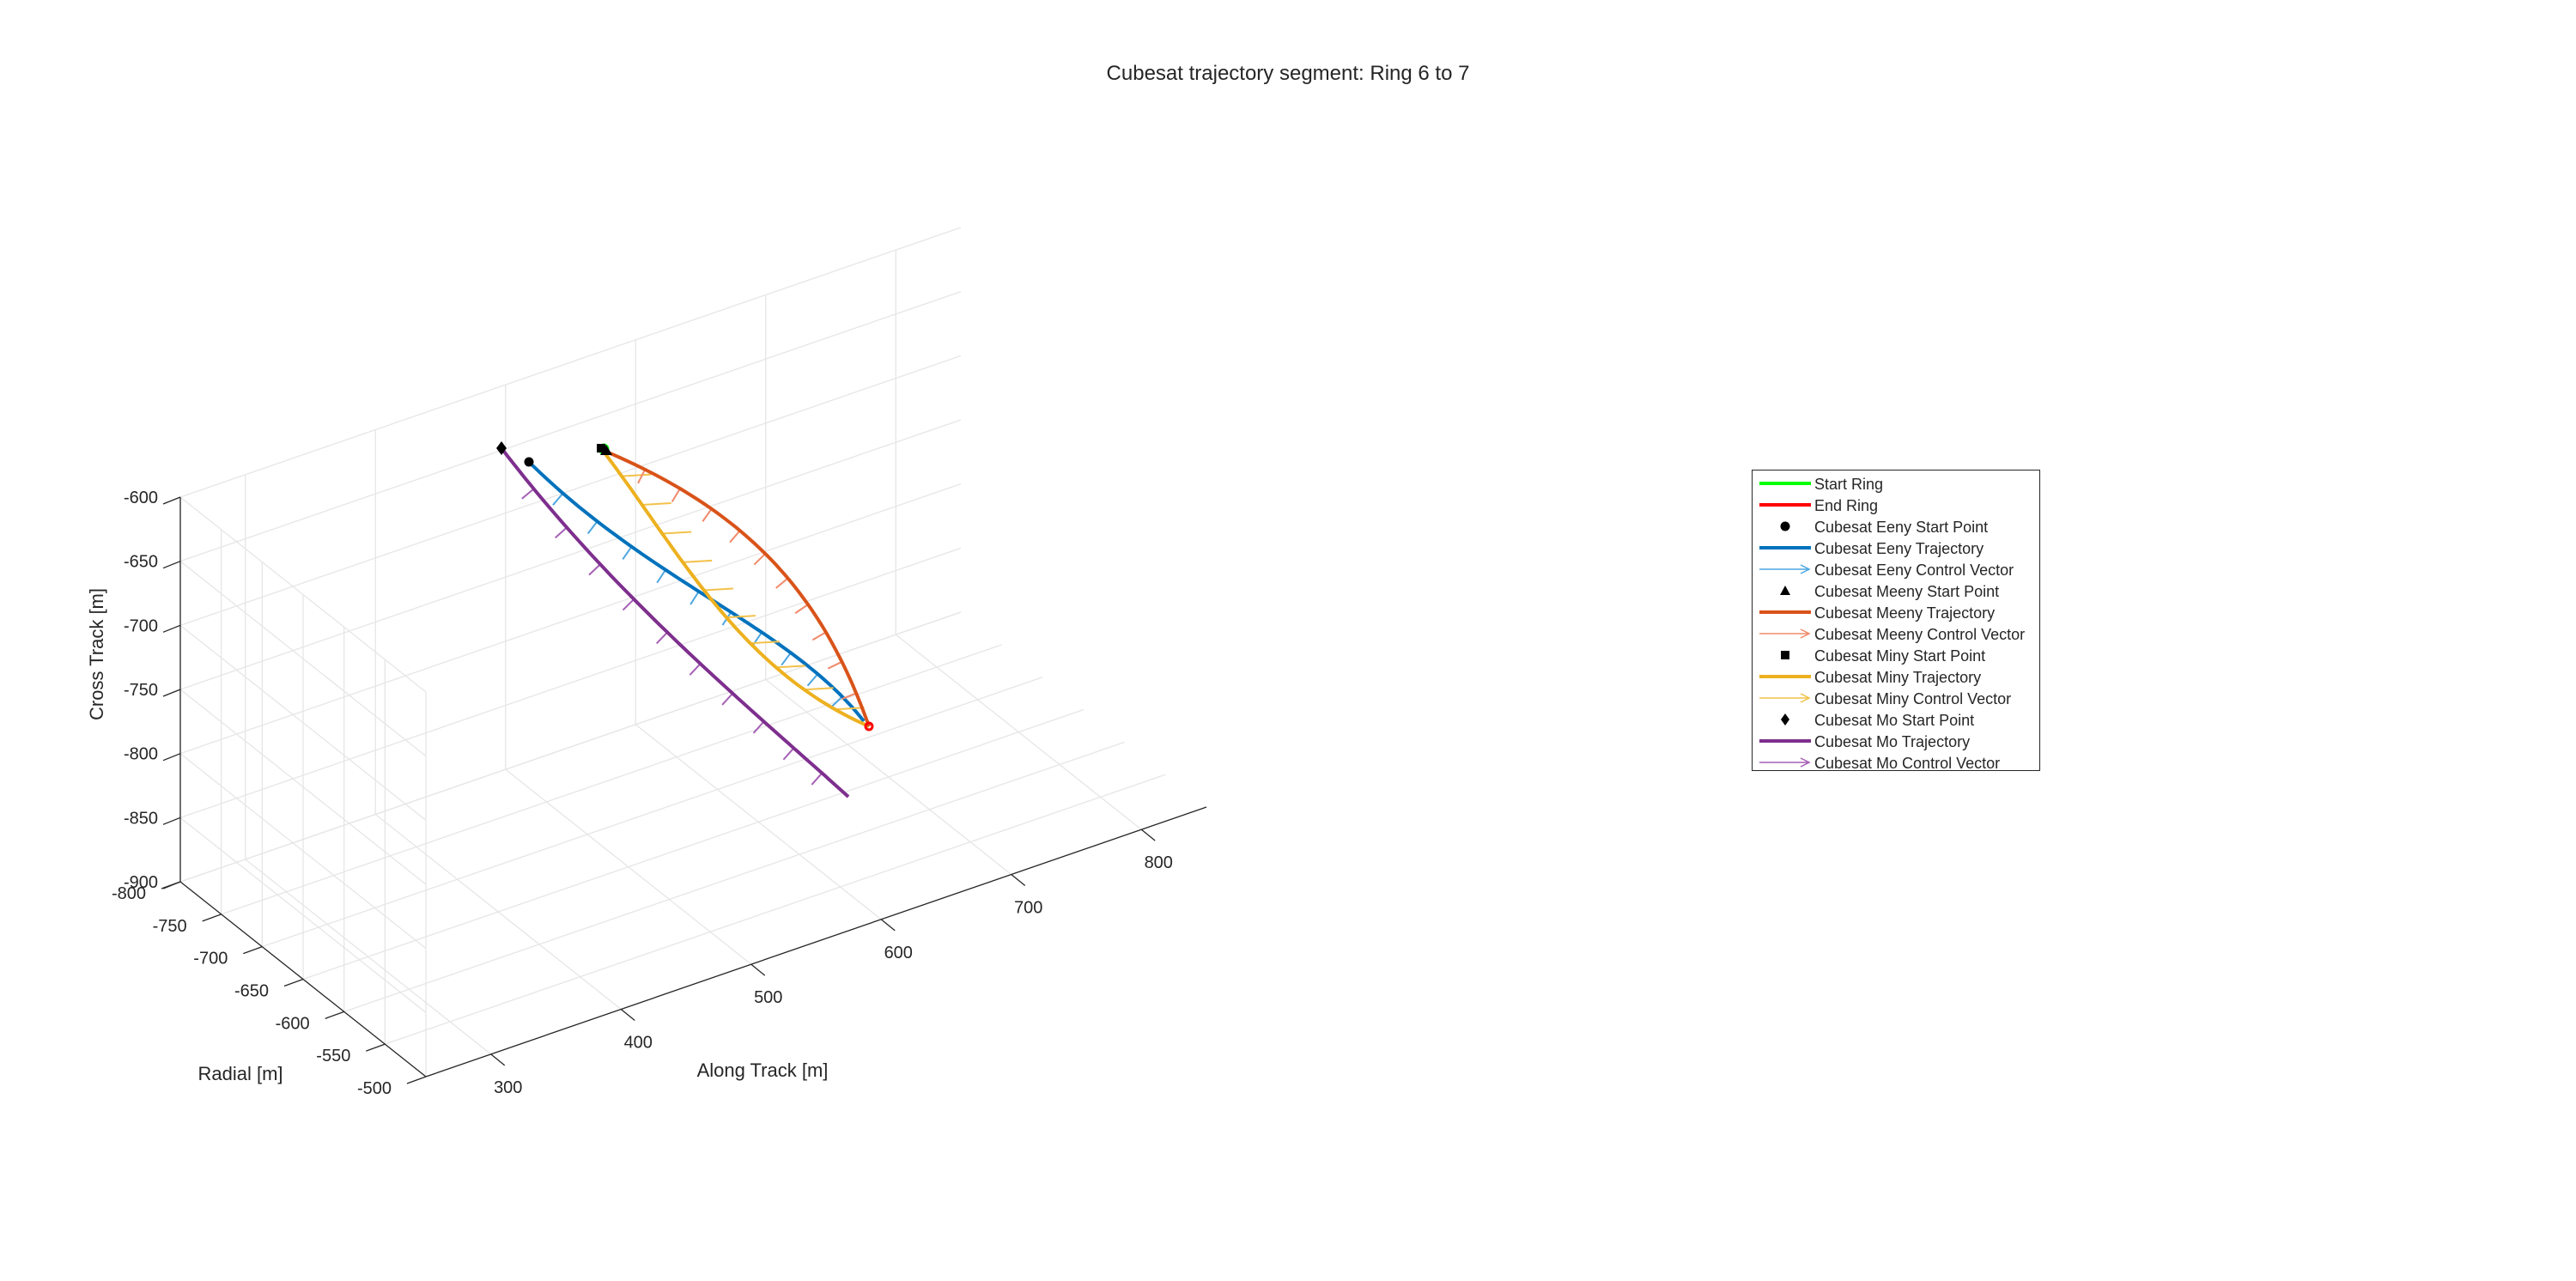 The height and width of the screenshot is (1281, 2576). Describe the element at coordinates (1905, 613) in the screenshot. I see `legend-label: Cubesat Meeny Trajectory` at that location.